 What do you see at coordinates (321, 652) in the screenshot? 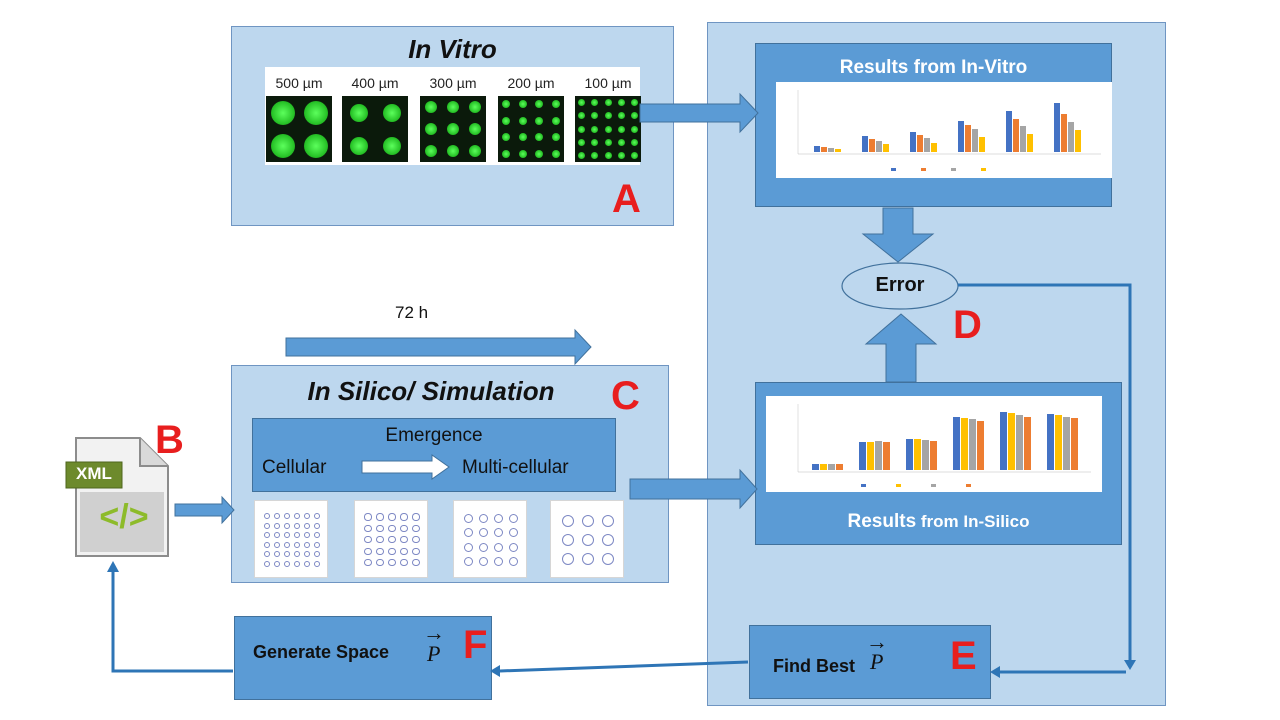
I see `generate-space-label: Generate Space` at bounding box center [321, 652].